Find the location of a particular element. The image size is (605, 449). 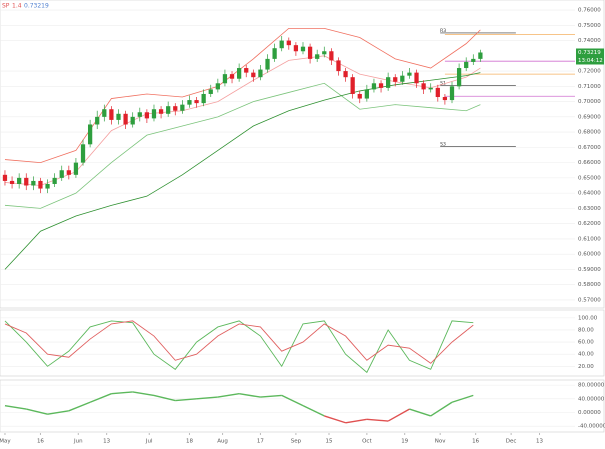

y-tick-label: 0.72000 is located at coordinates (589, 72).